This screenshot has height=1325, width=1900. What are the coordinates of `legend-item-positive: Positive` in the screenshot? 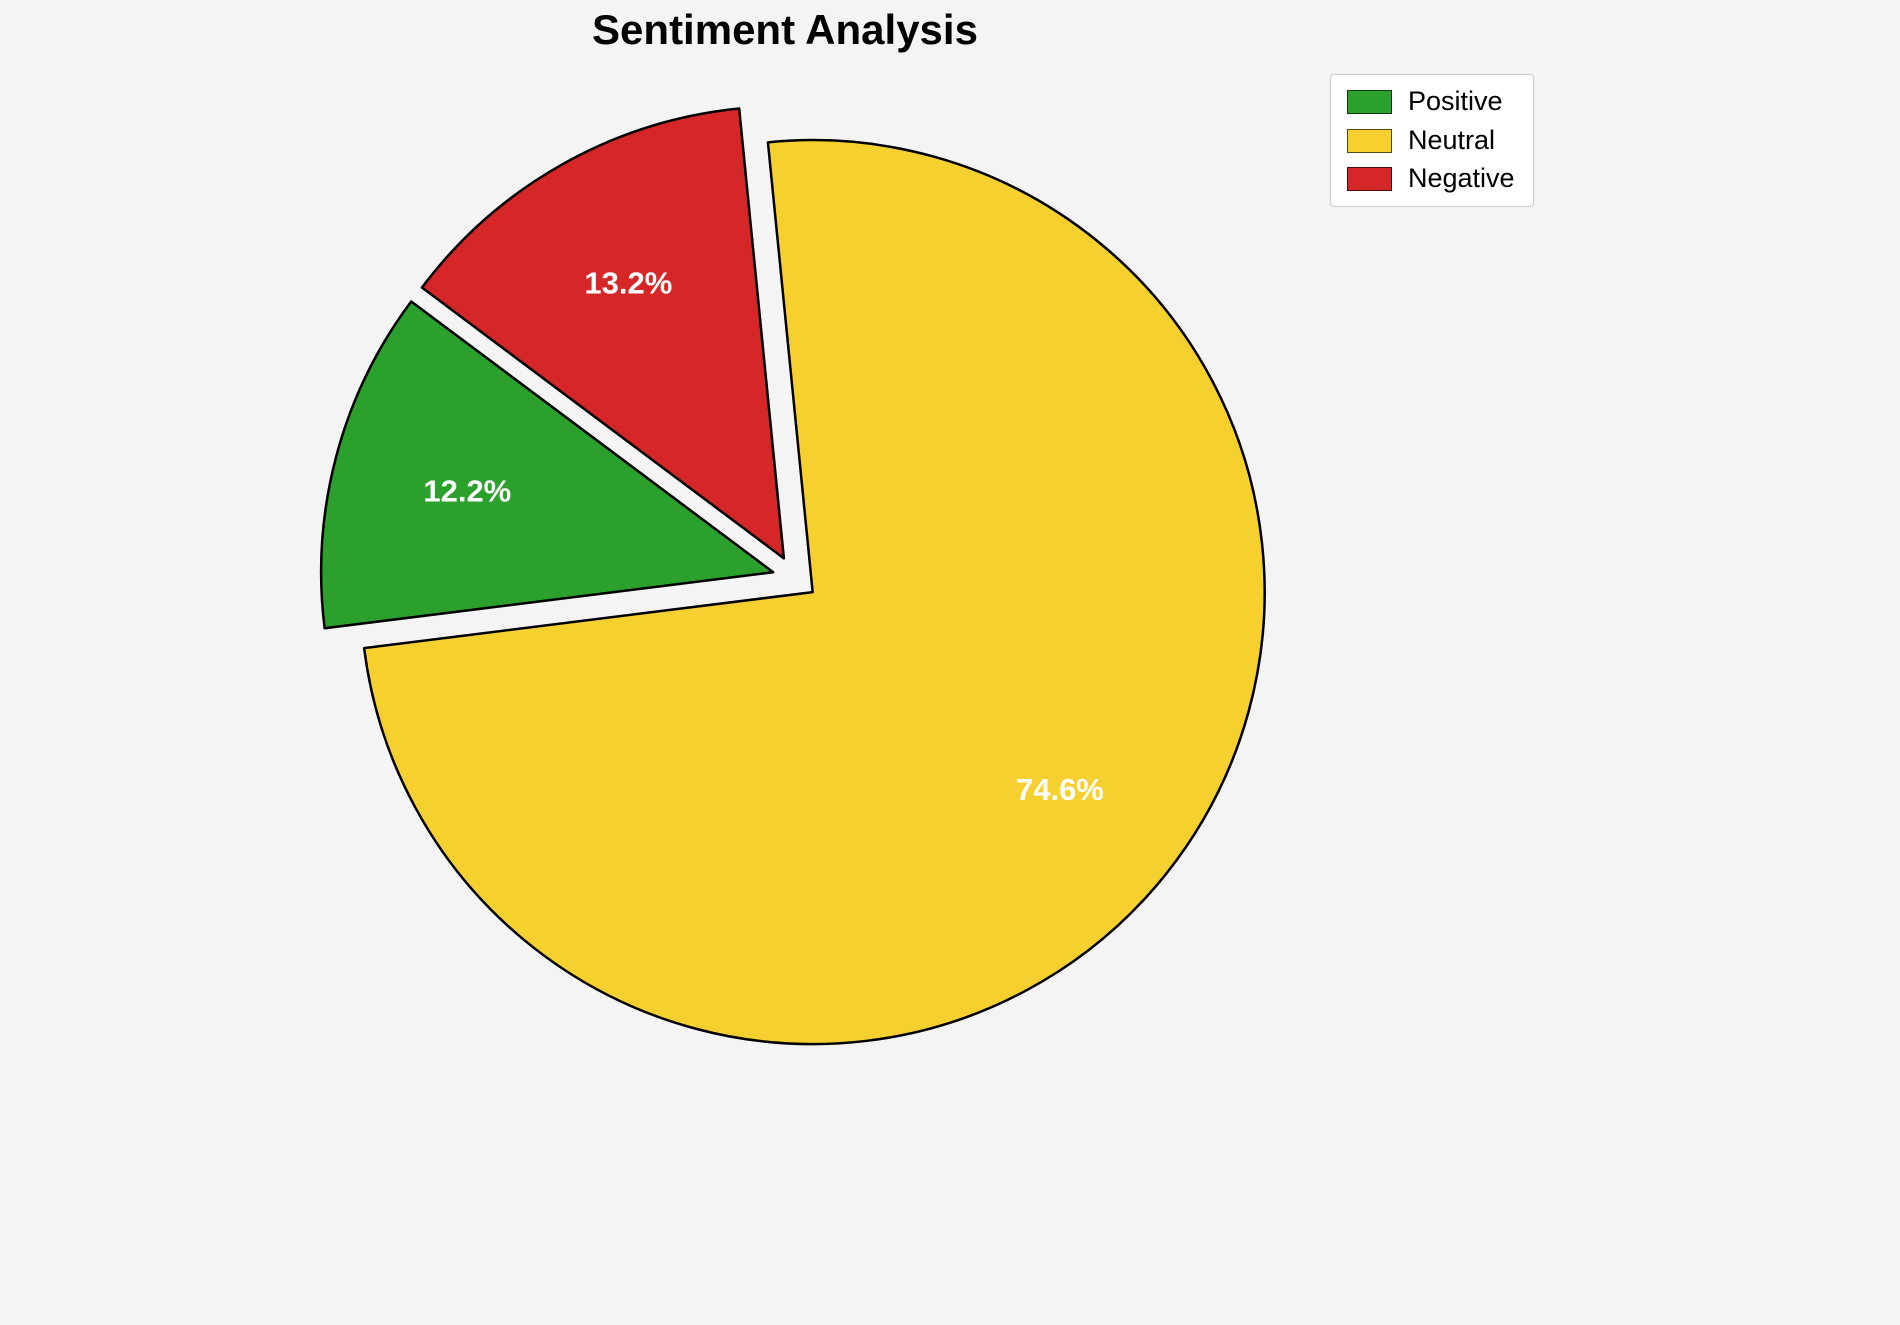 It's located at (1432, 101).